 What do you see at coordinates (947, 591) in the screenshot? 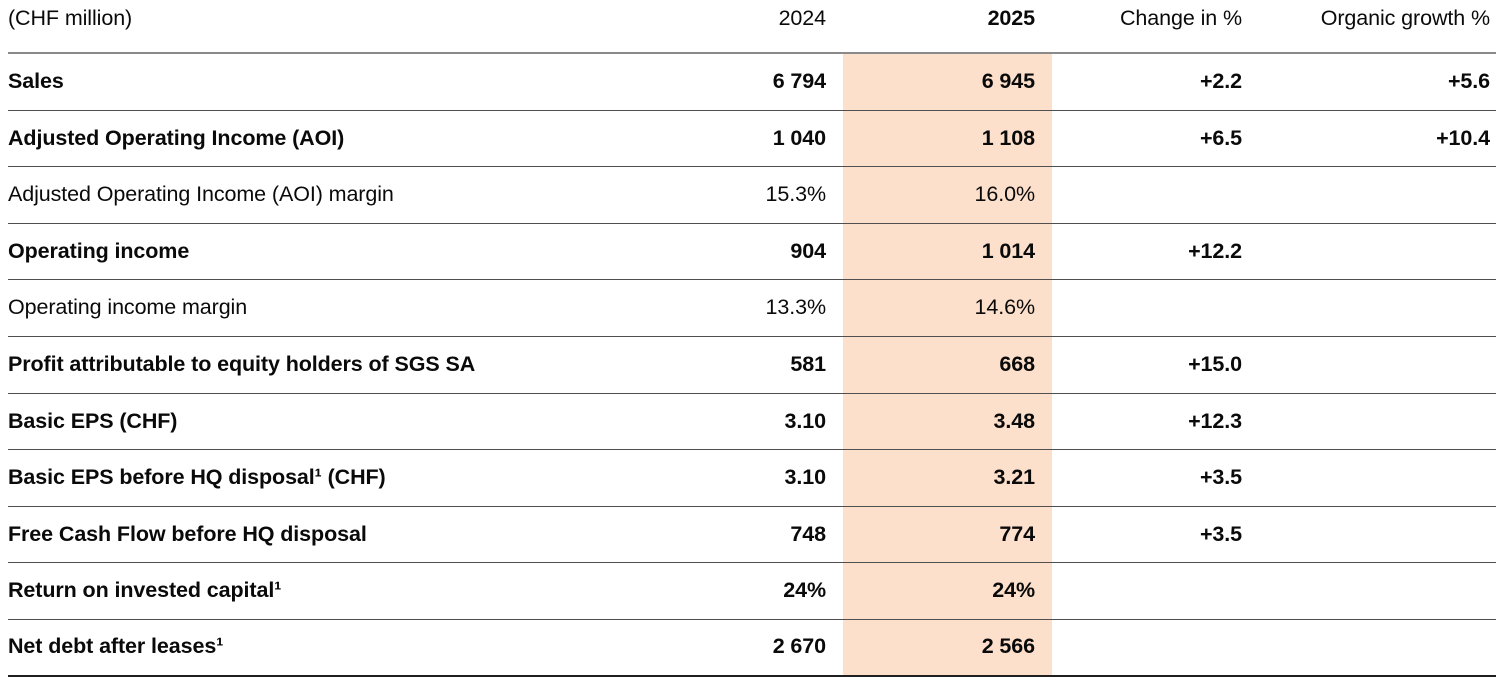
I see `value-2025: 24%` at bounding box center [947, 591].